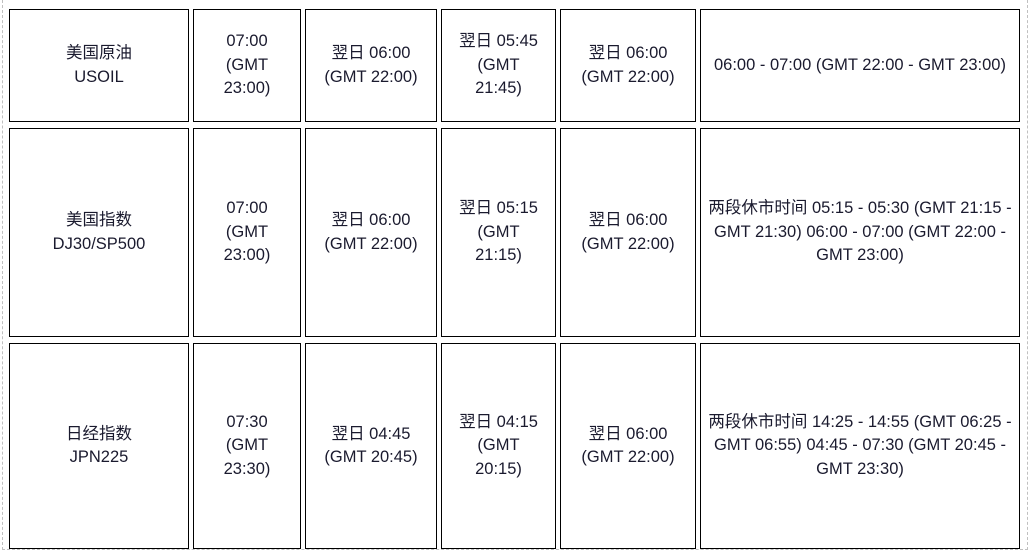 This screenshot has width=1034, height=555. I want to click on instrument-symbol: USOIL, so click(99, 76).